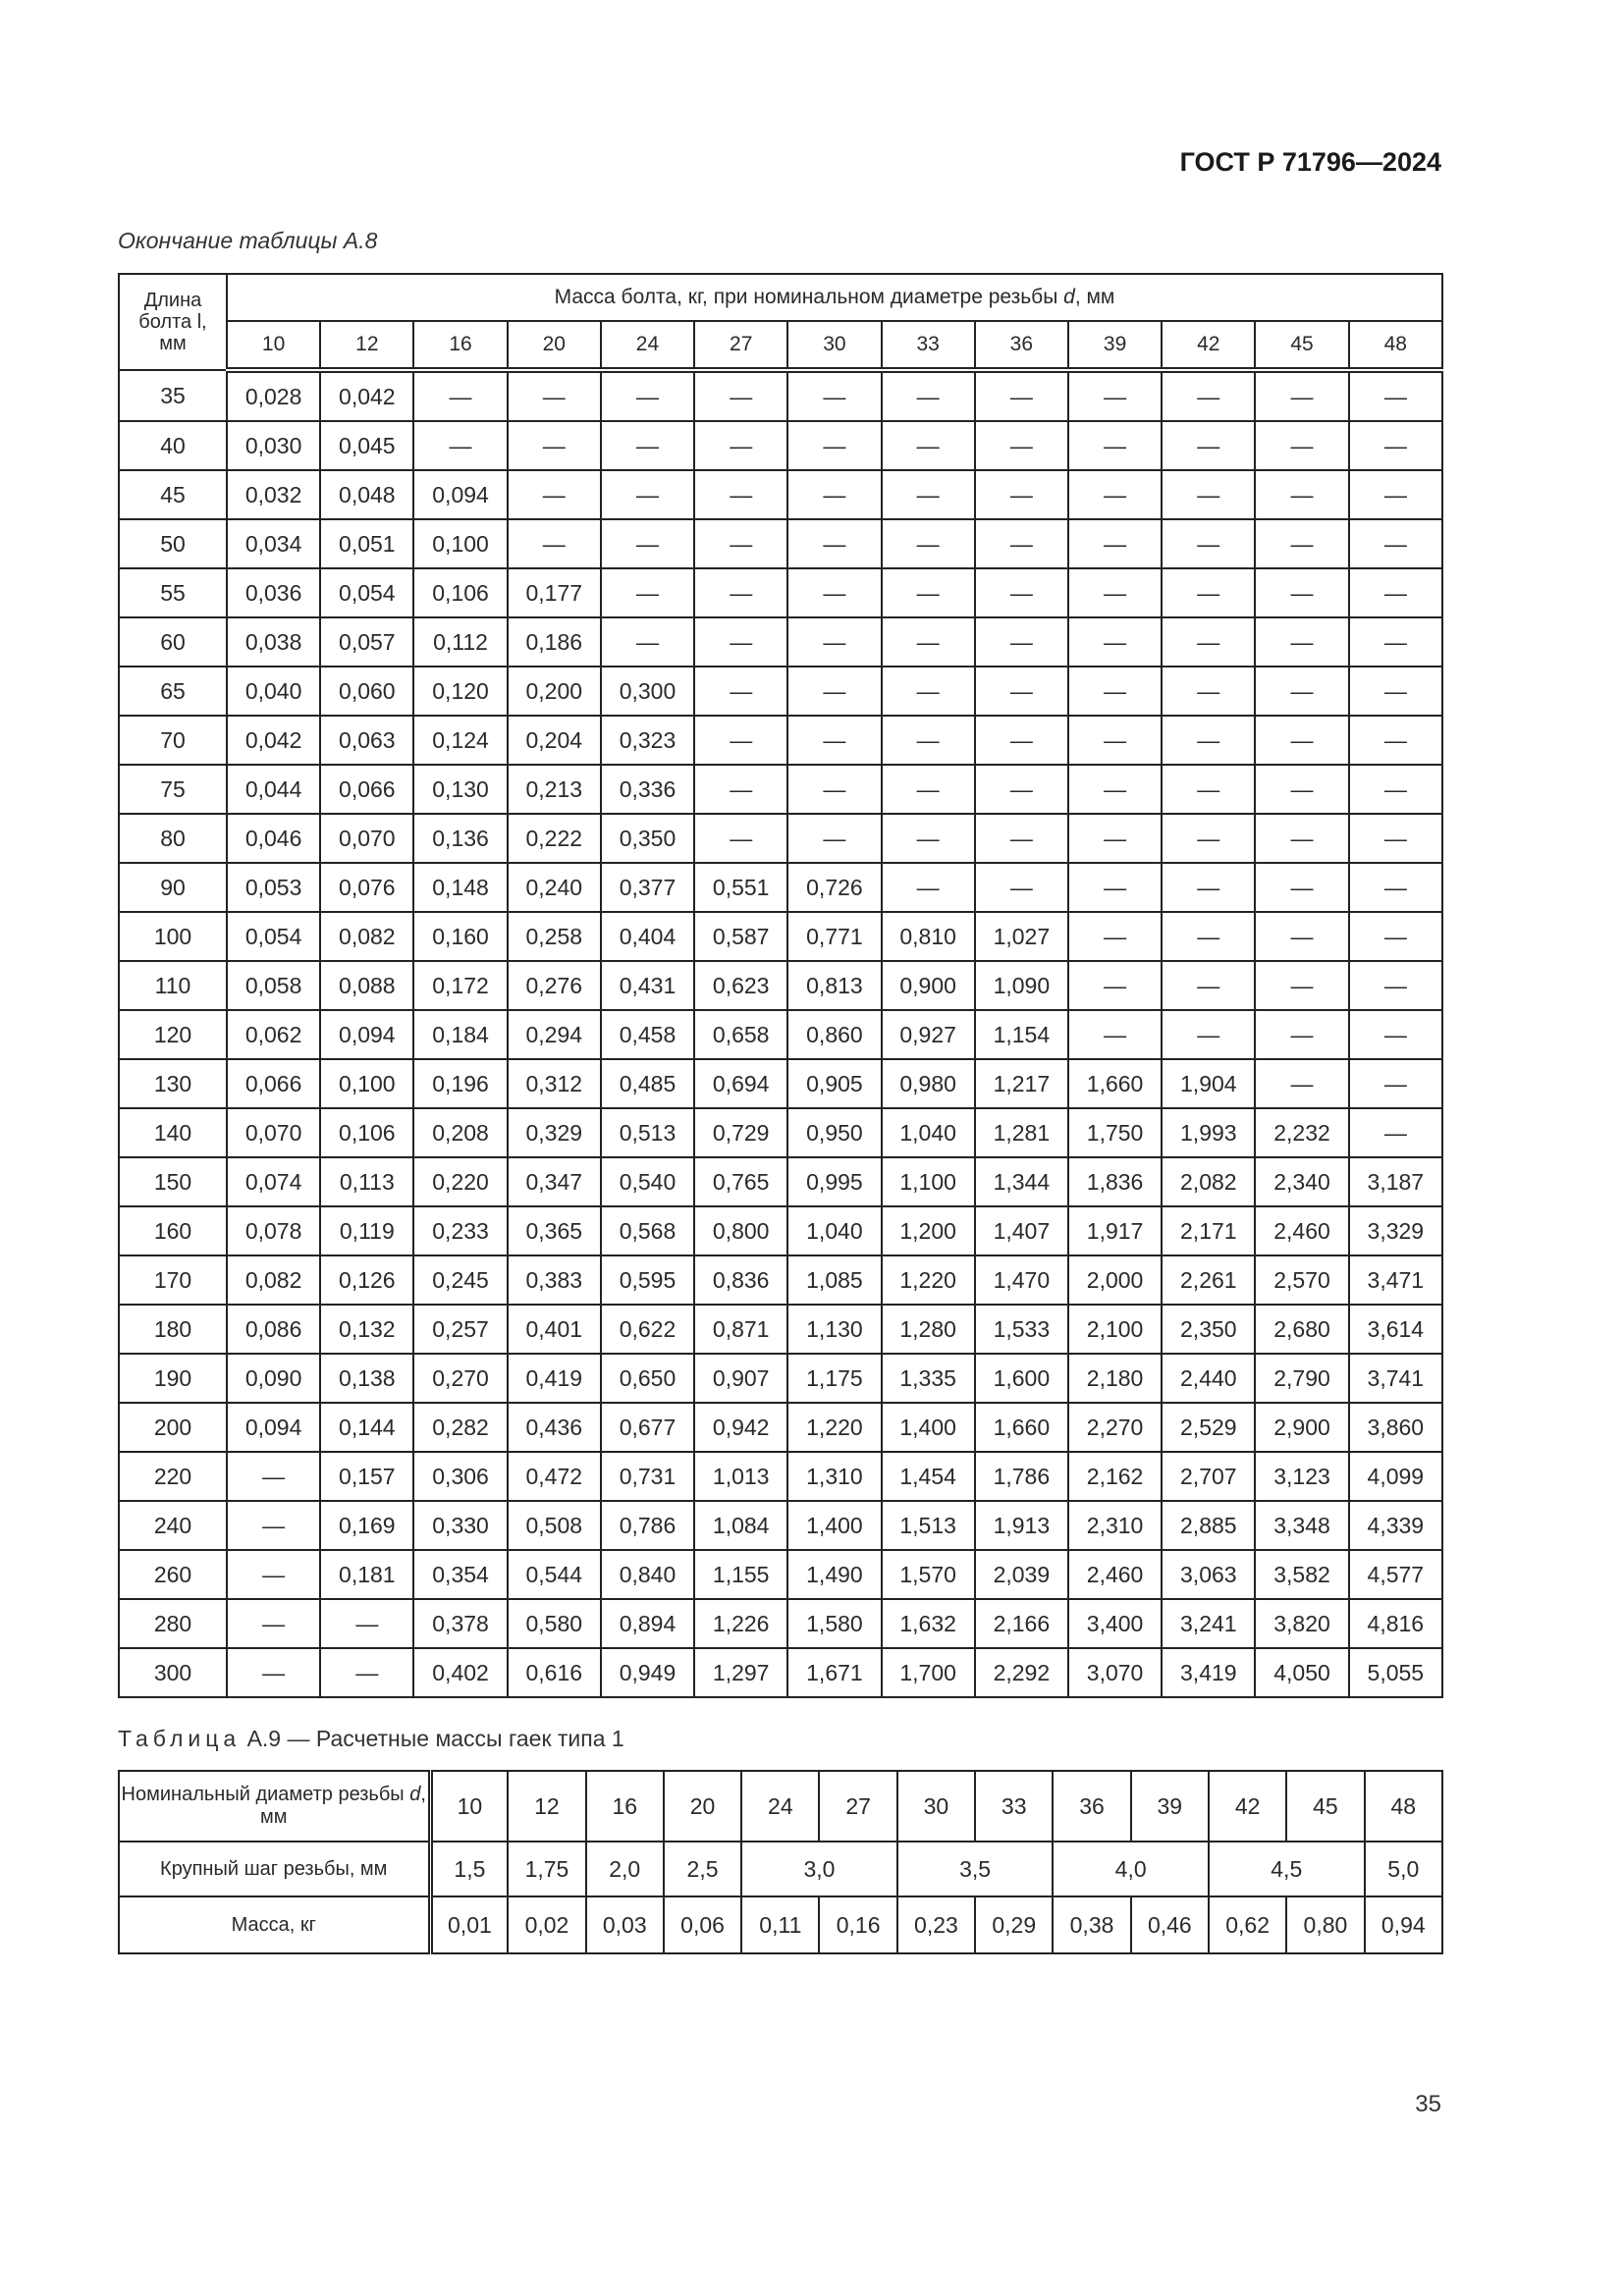 This screenshot has width=1624, height=2296. I want to click on diameter-cell: 48, so click(1403, 1806).